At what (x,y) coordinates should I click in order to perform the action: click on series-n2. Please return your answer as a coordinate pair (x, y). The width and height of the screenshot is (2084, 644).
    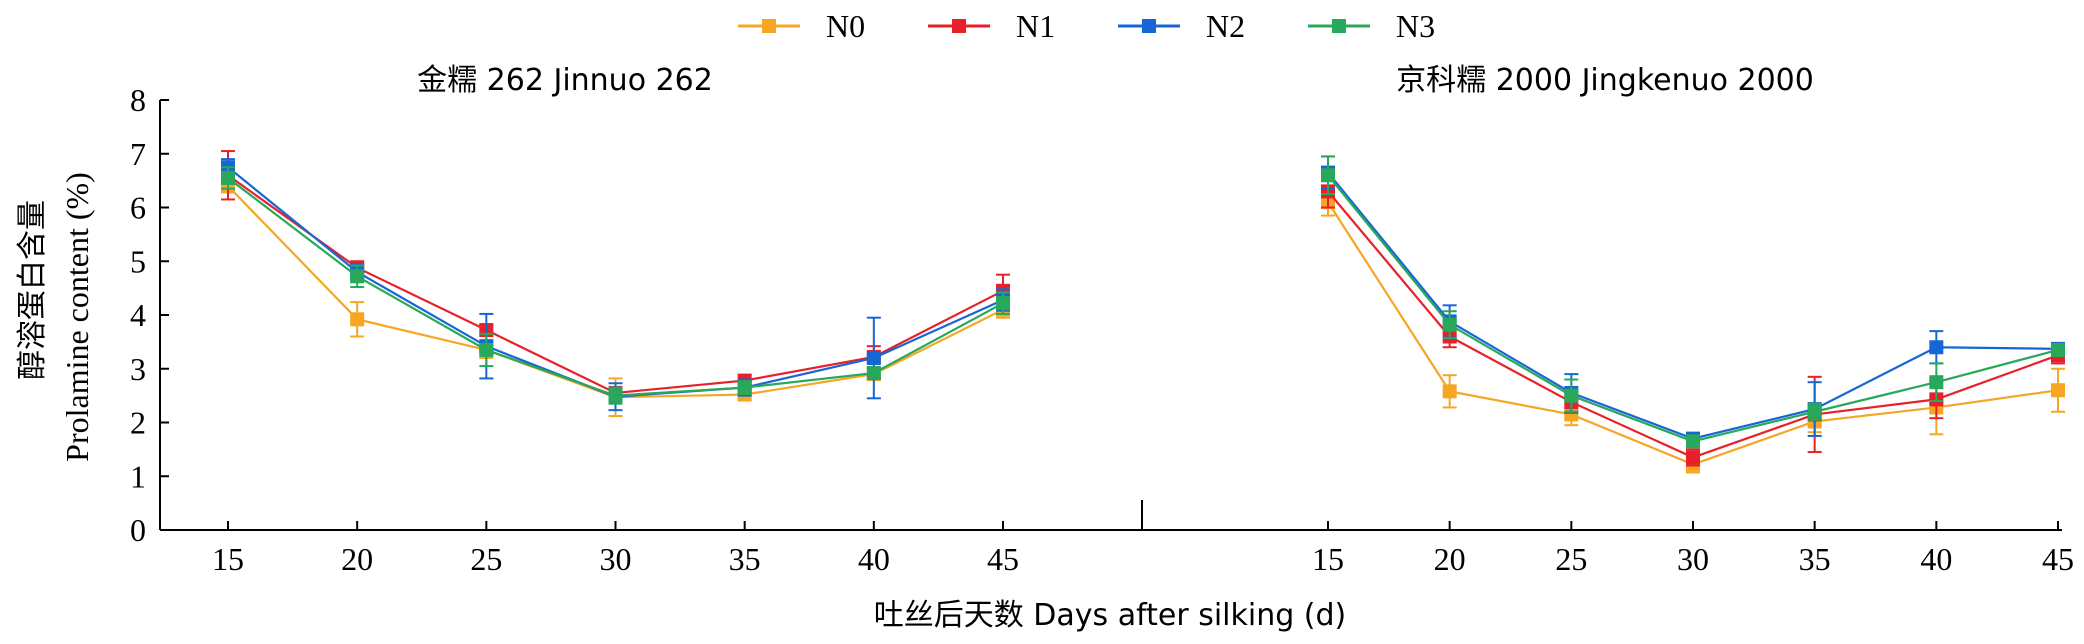
    Looking at the image, I should click on (615, 285).